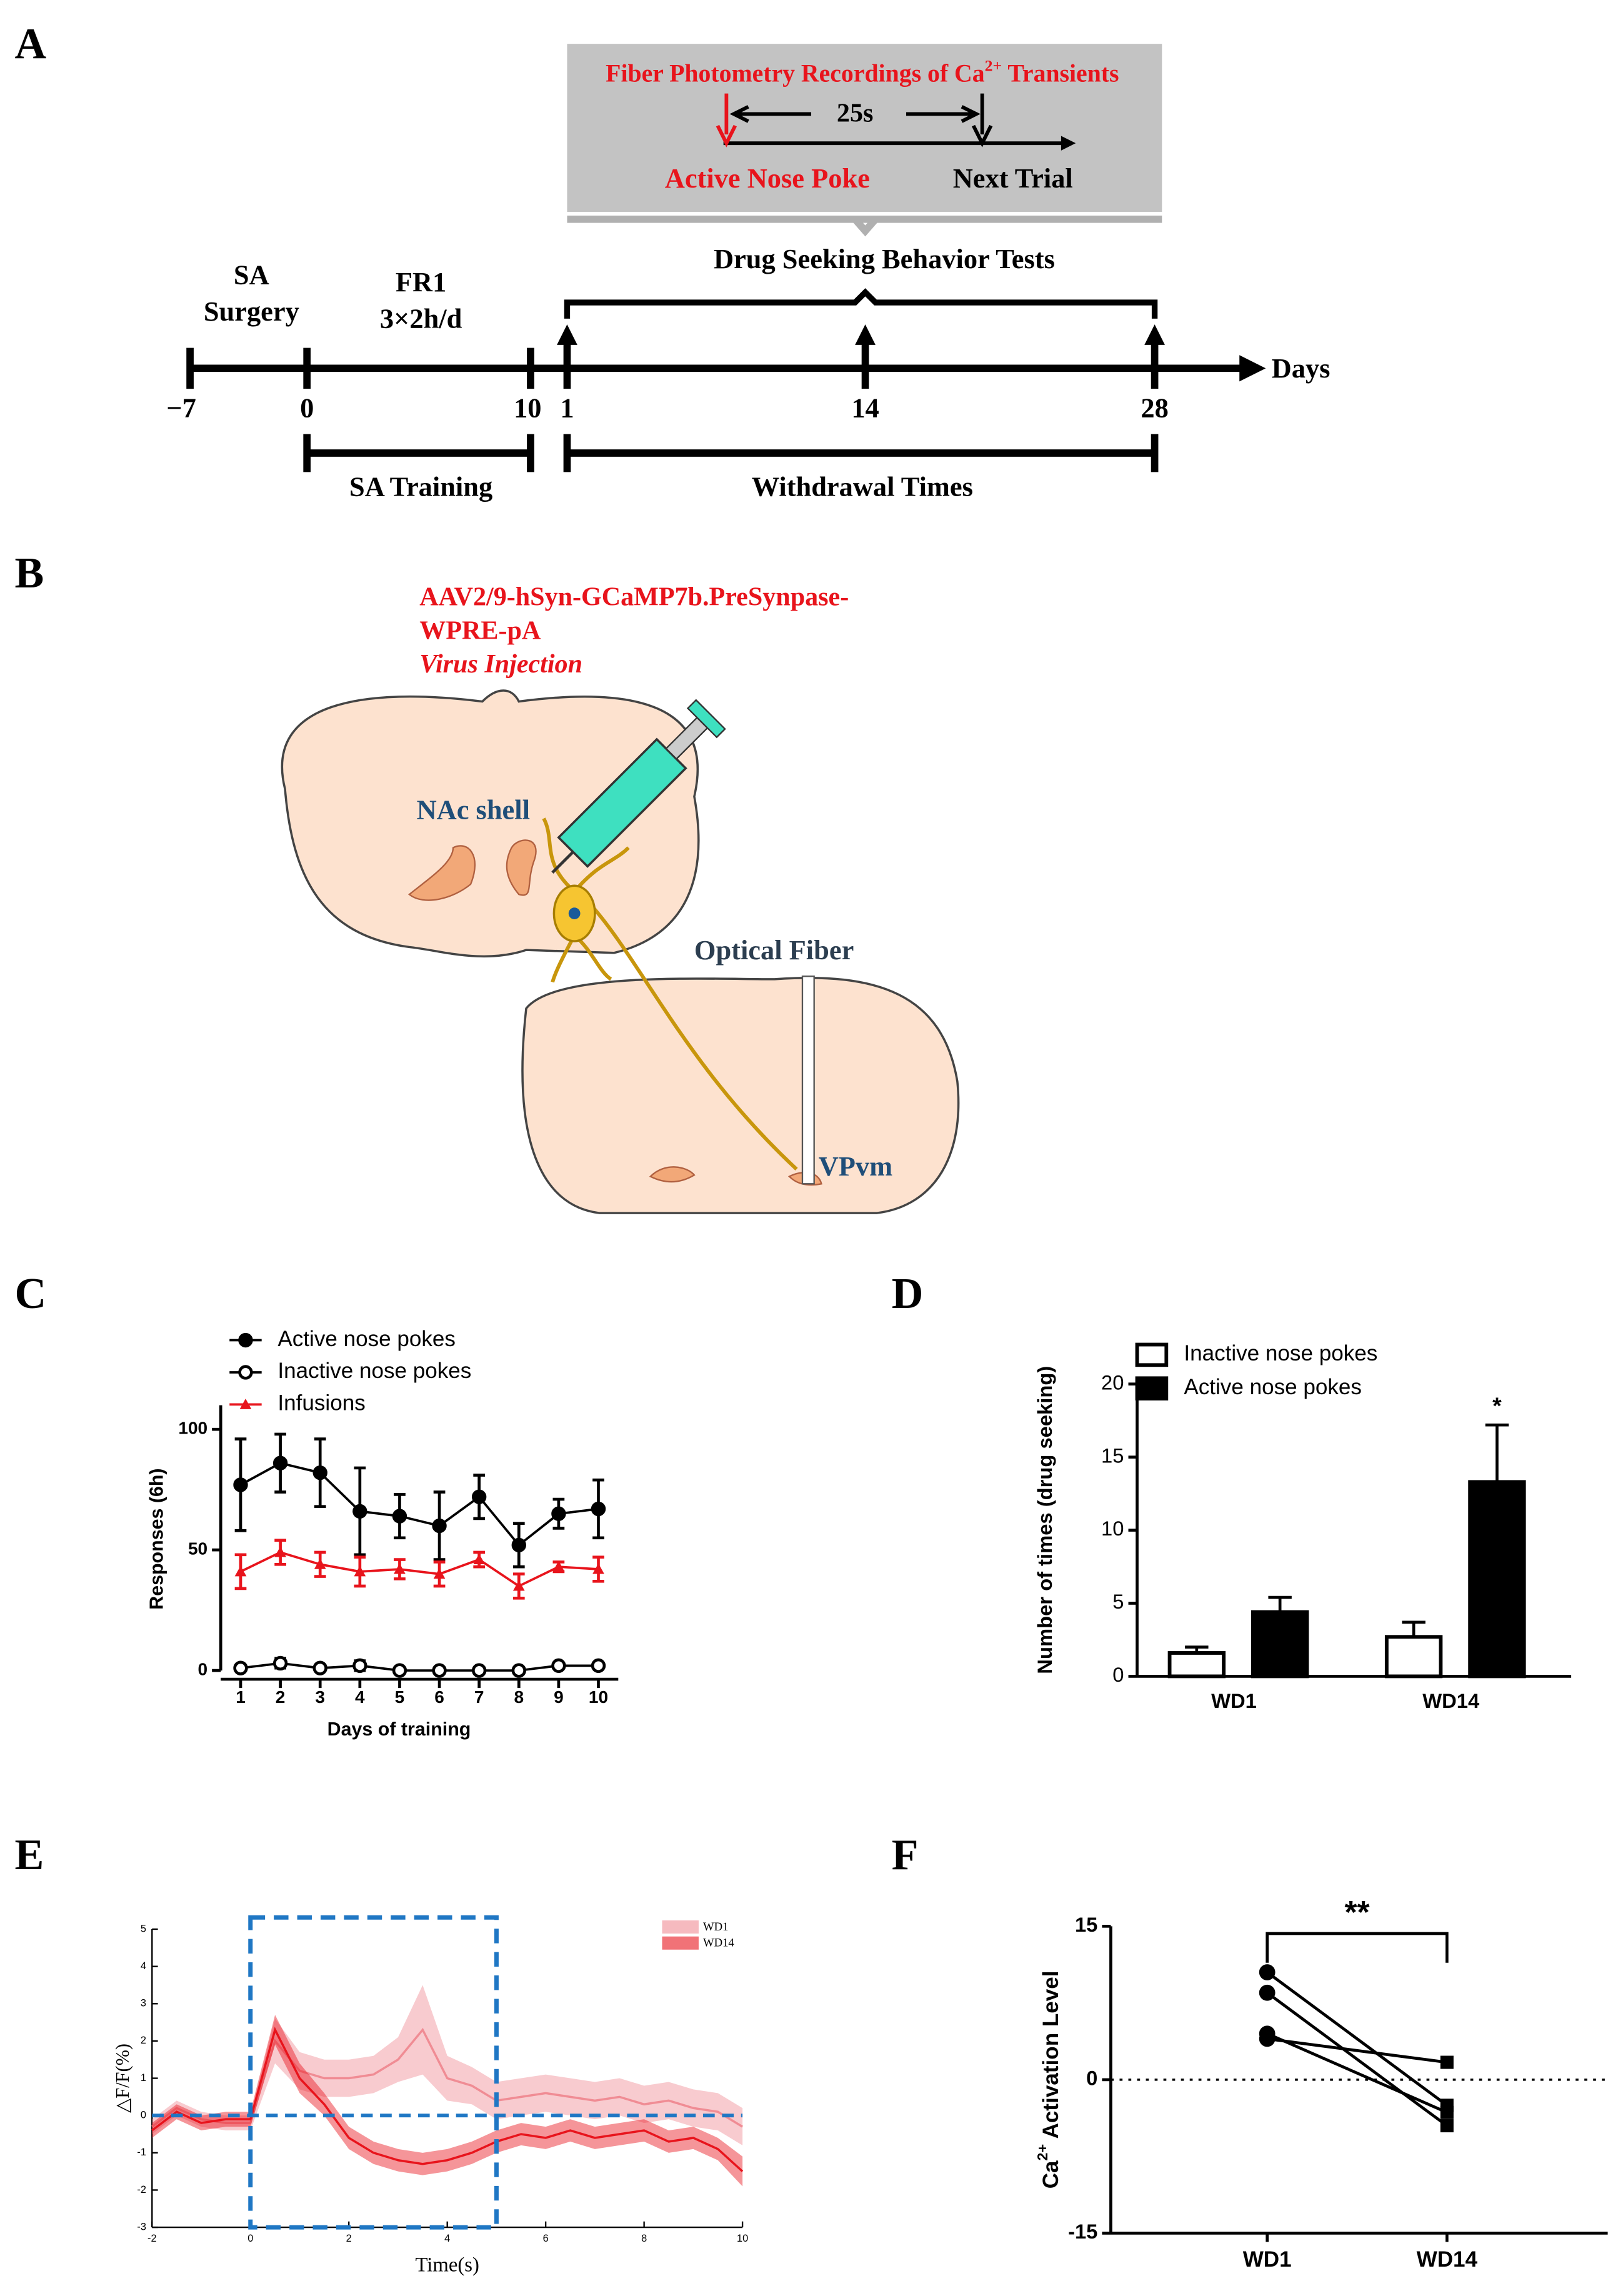 The height and width of the screenshot is (2296, 1618). I want to click on y-tick-label: 4, so click(143, 1966).